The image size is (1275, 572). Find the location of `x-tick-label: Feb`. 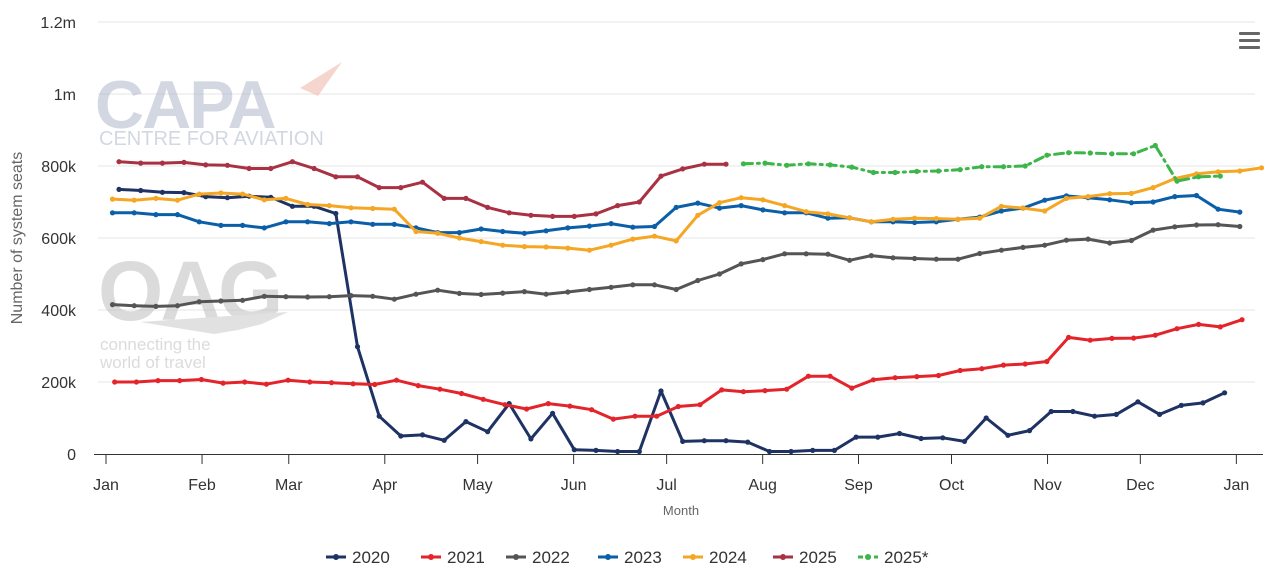

x-tick-label: Feb is located at coordinates (202, 485).